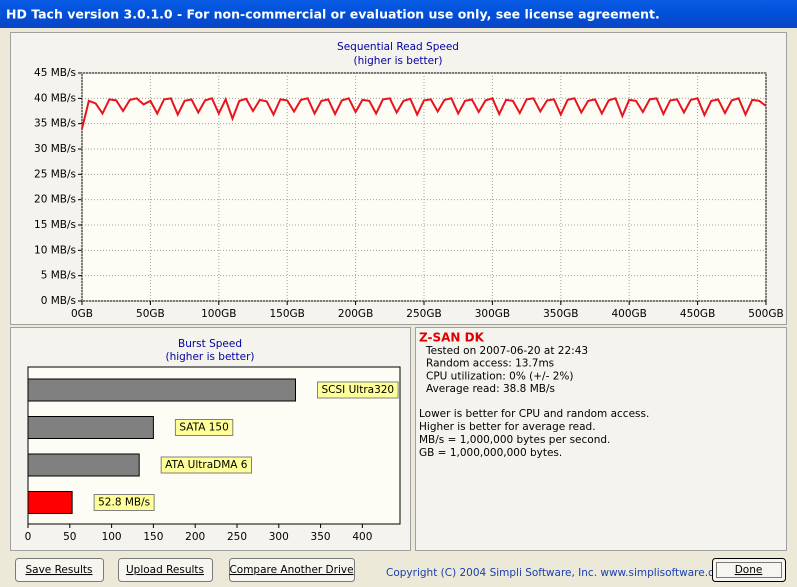  I want to click on button-label: Save Results, so click(58, 570).